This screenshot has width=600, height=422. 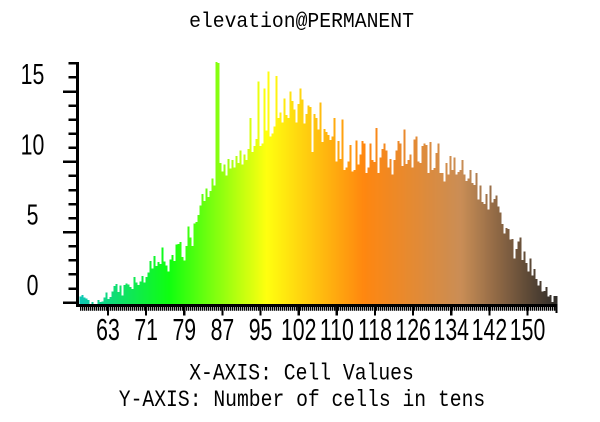 What do you see at coordinates (302, 401) in the screenshot?
I see `svg-text:Y-AXIS: Number of cells in ten: Y-AXIS: Number of cells in tens` at bounding box center [302, 401].